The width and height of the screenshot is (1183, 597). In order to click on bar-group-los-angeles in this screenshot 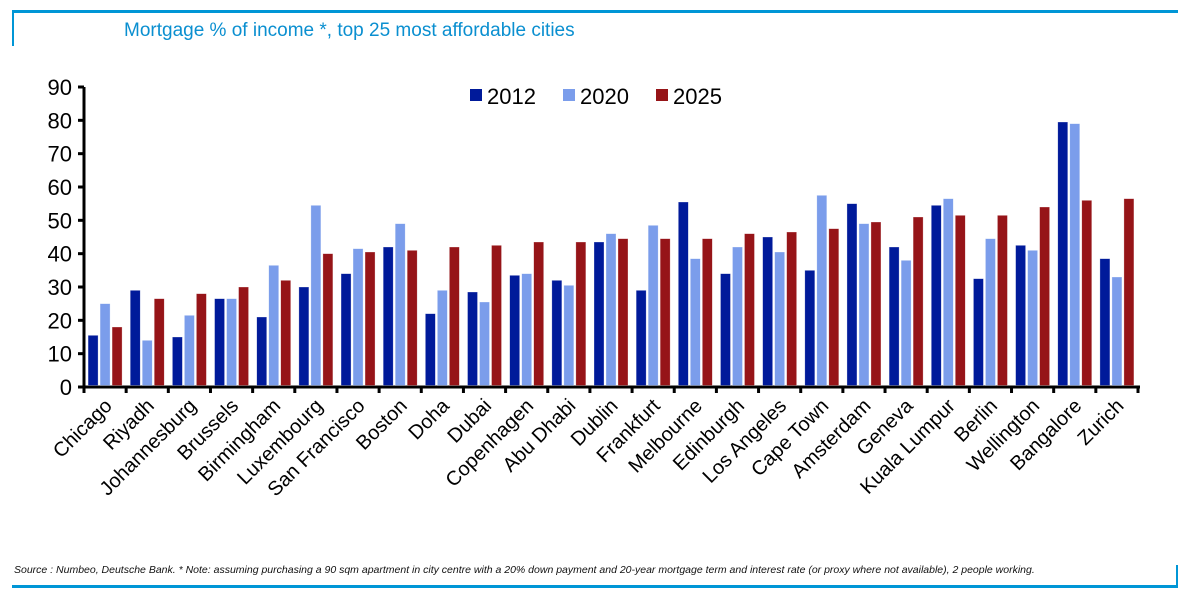, I will do `click(779, 308)`.